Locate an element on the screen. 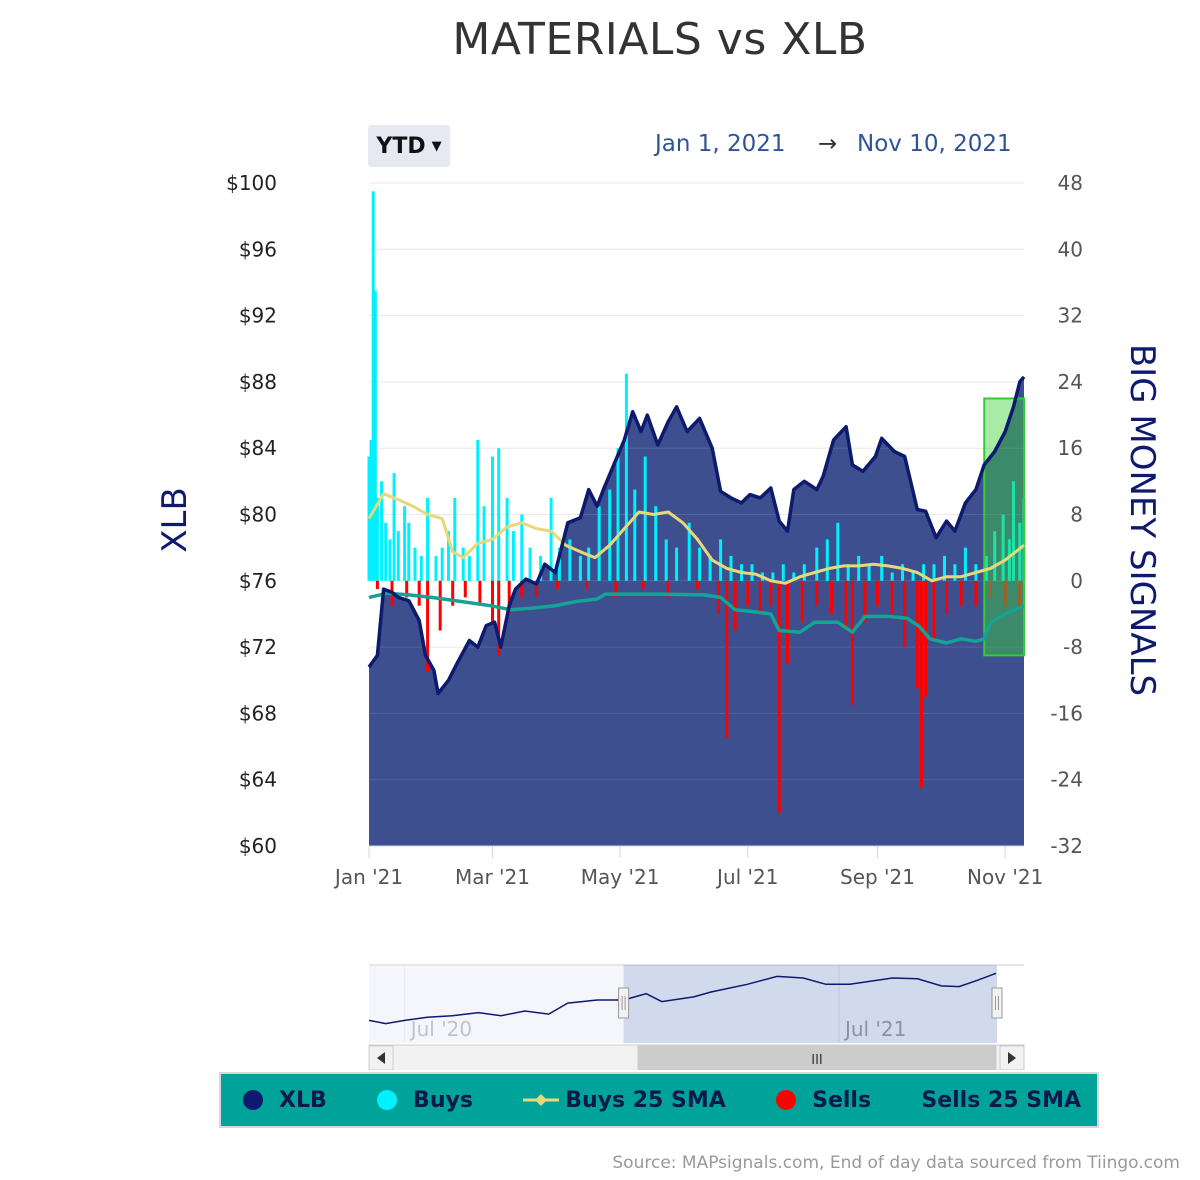 Image resolution: width=1200 pixels, height=1180 pixels. legend: XLB Buys Buys 25 SMA Sells Sells 25 SMA is located at coordinates (659, 1100).